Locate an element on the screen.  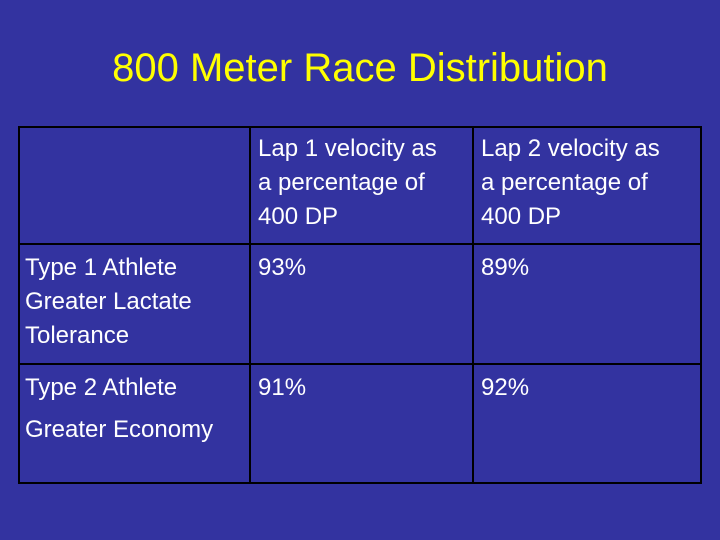
slide-title: 800 Meter Race Distribution is located at coordinates (360, 68).